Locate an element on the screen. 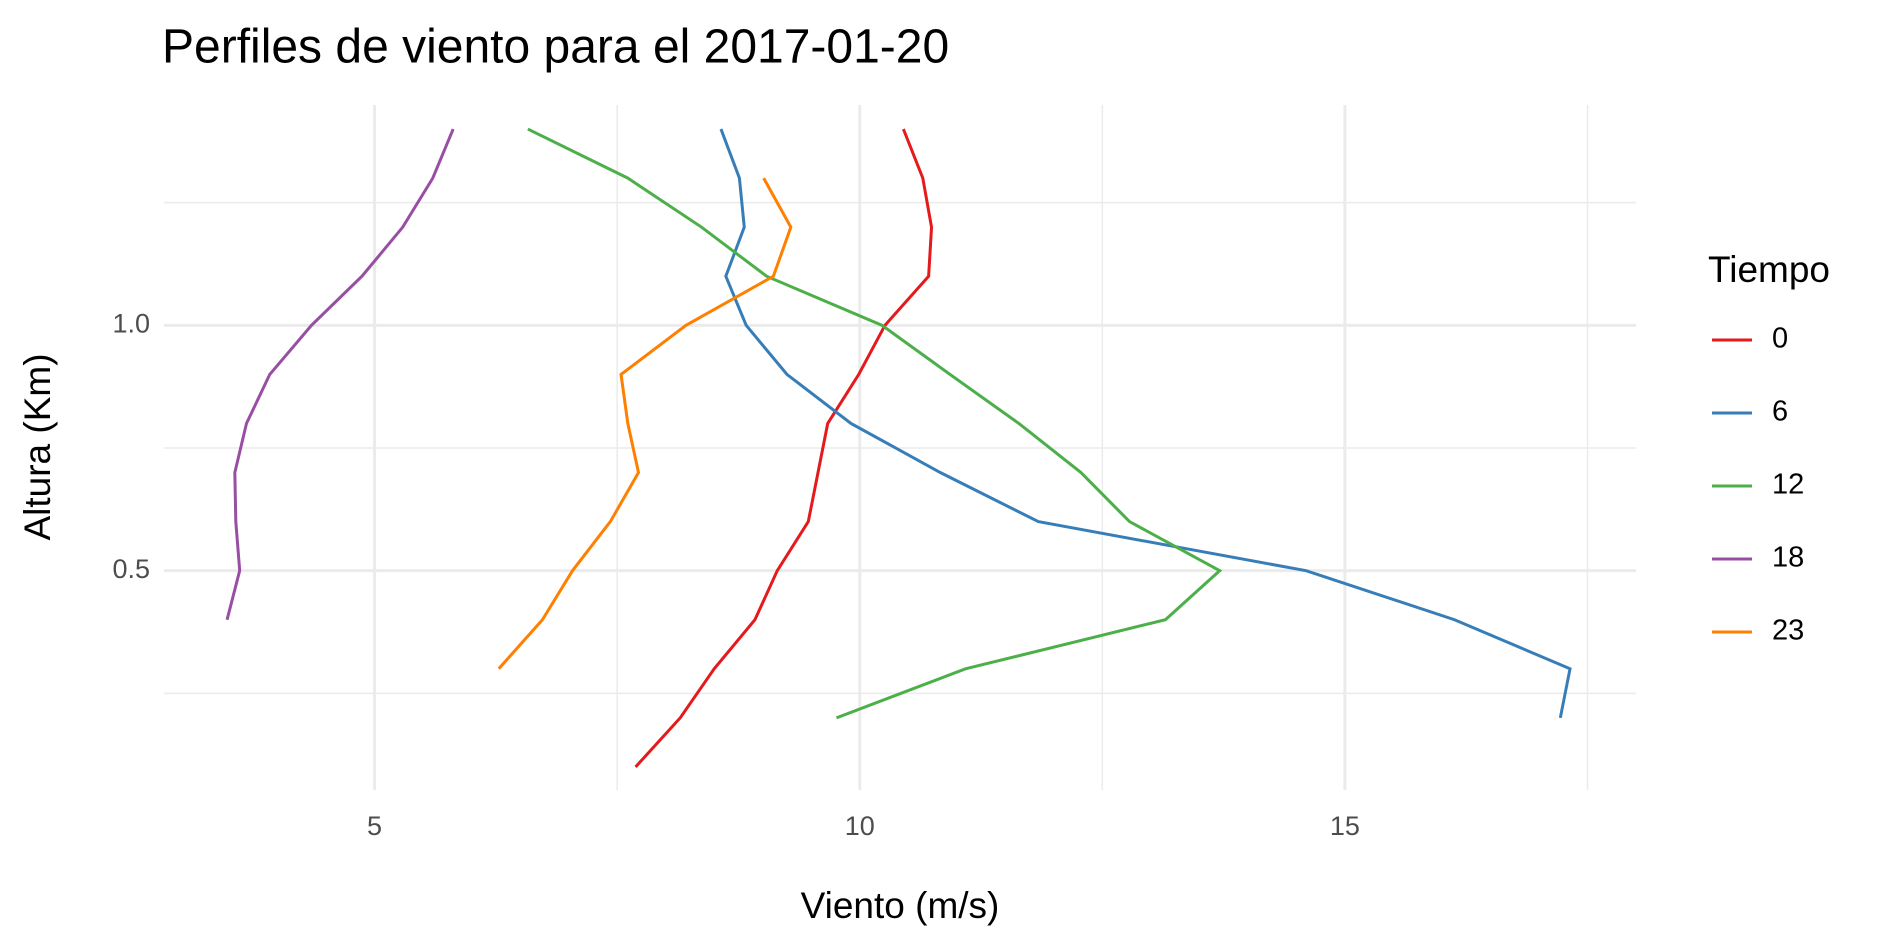 The width and height of the screenshot is (1896, 950). chart-title: Perfiles de viento para el 2017-01-20 is located at coordinates (555, 47).